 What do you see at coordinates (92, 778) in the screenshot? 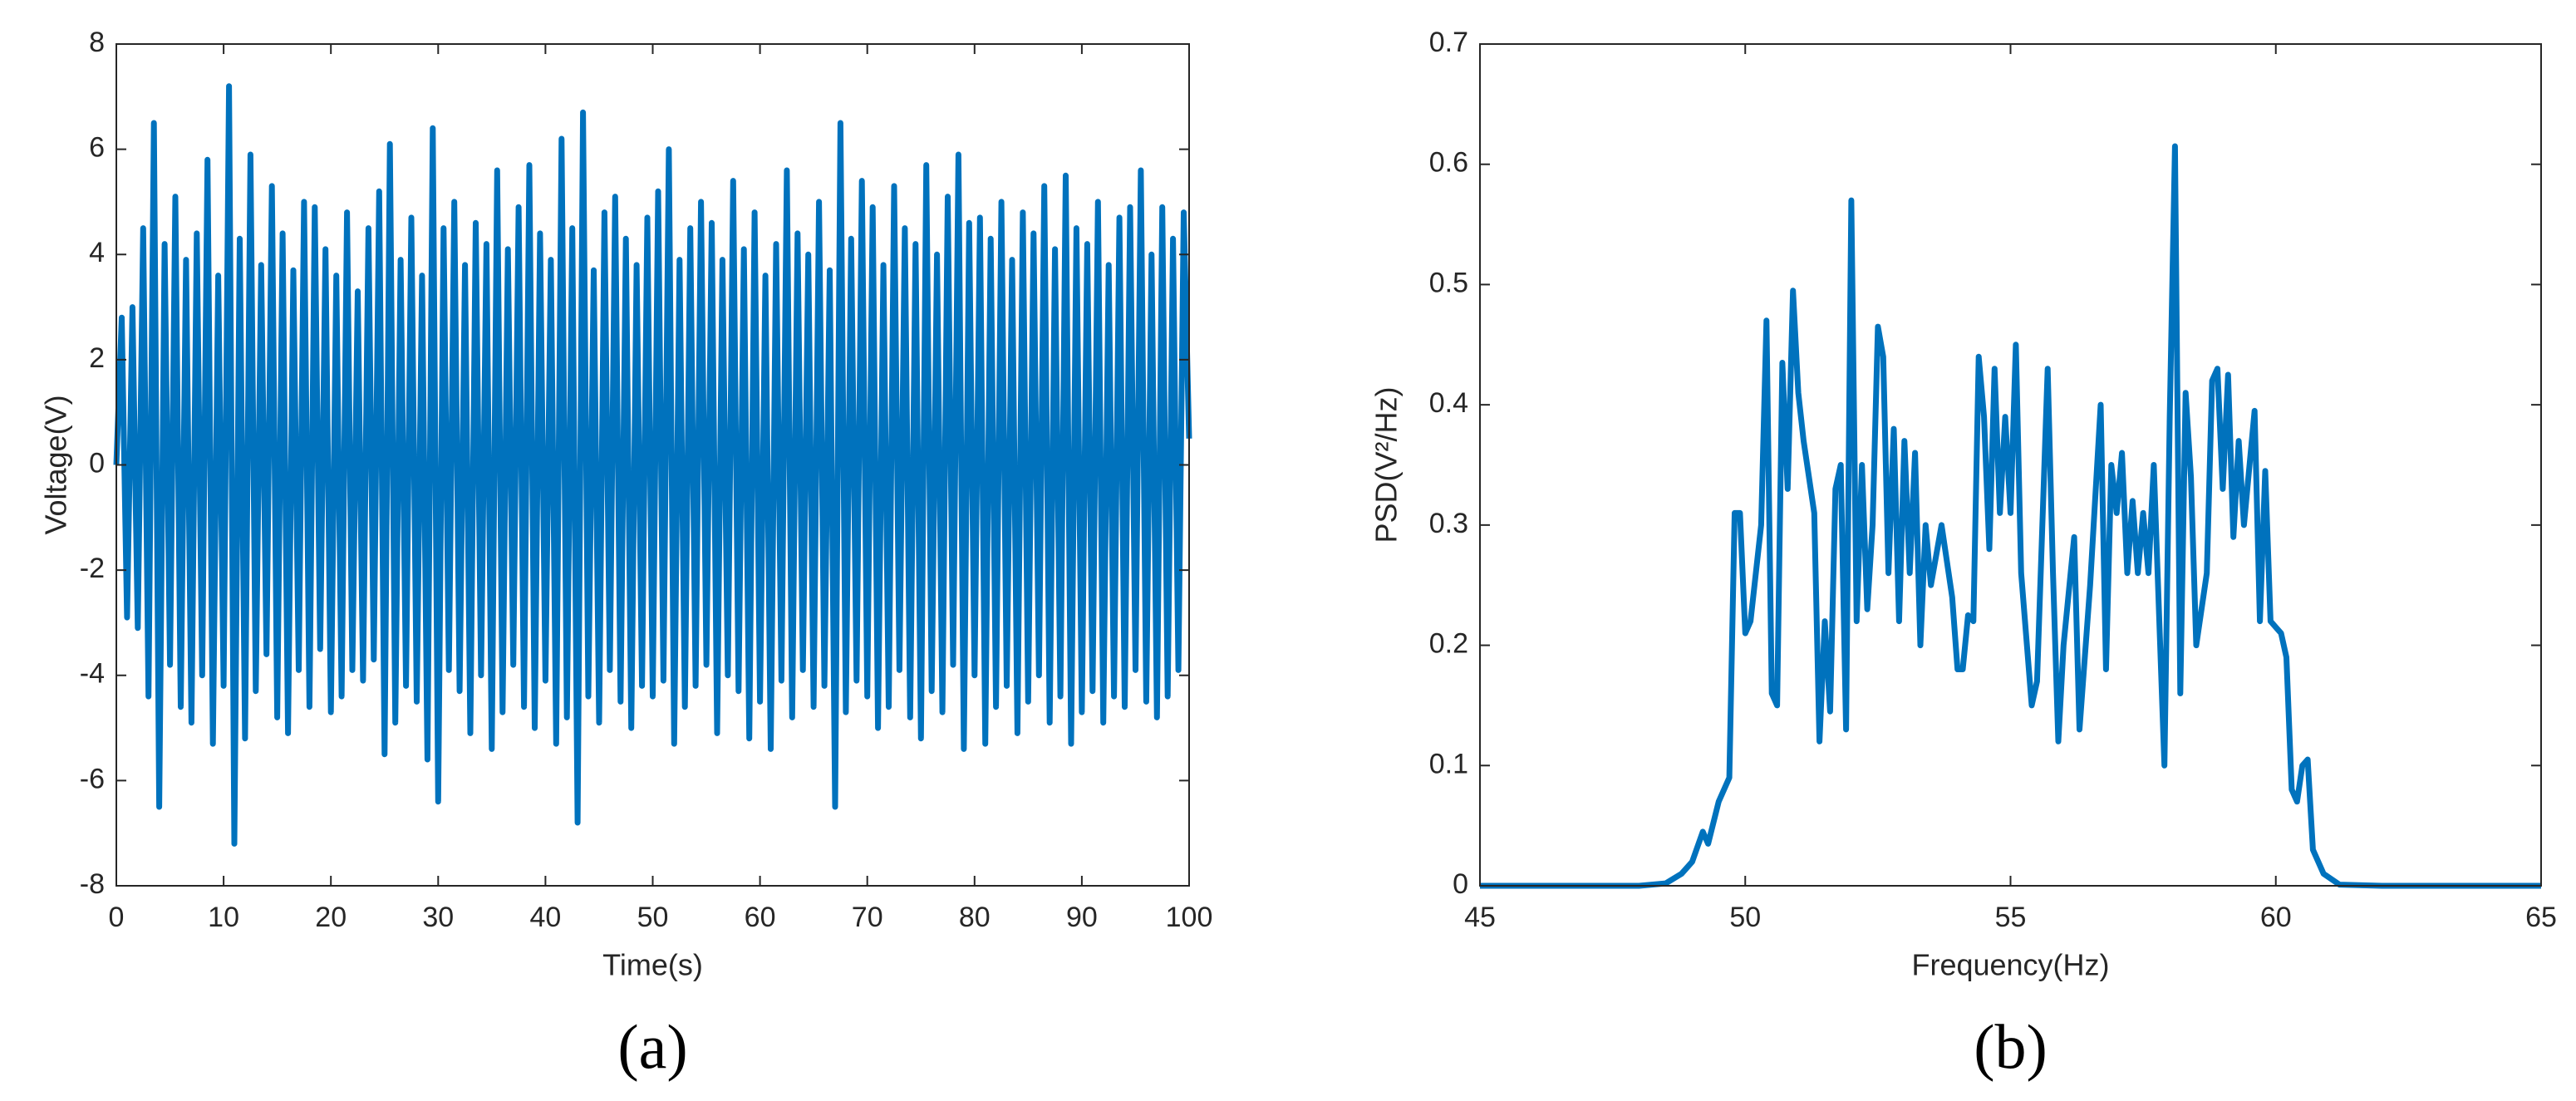
I see `y-tick-label: -6` at bounding box center [92, 778].